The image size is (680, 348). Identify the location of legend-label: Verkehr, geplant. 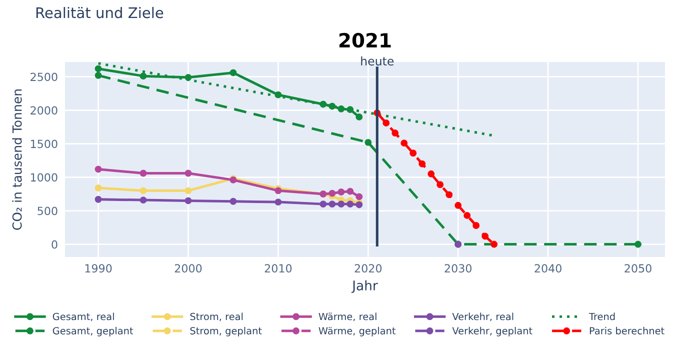
(492, 331).